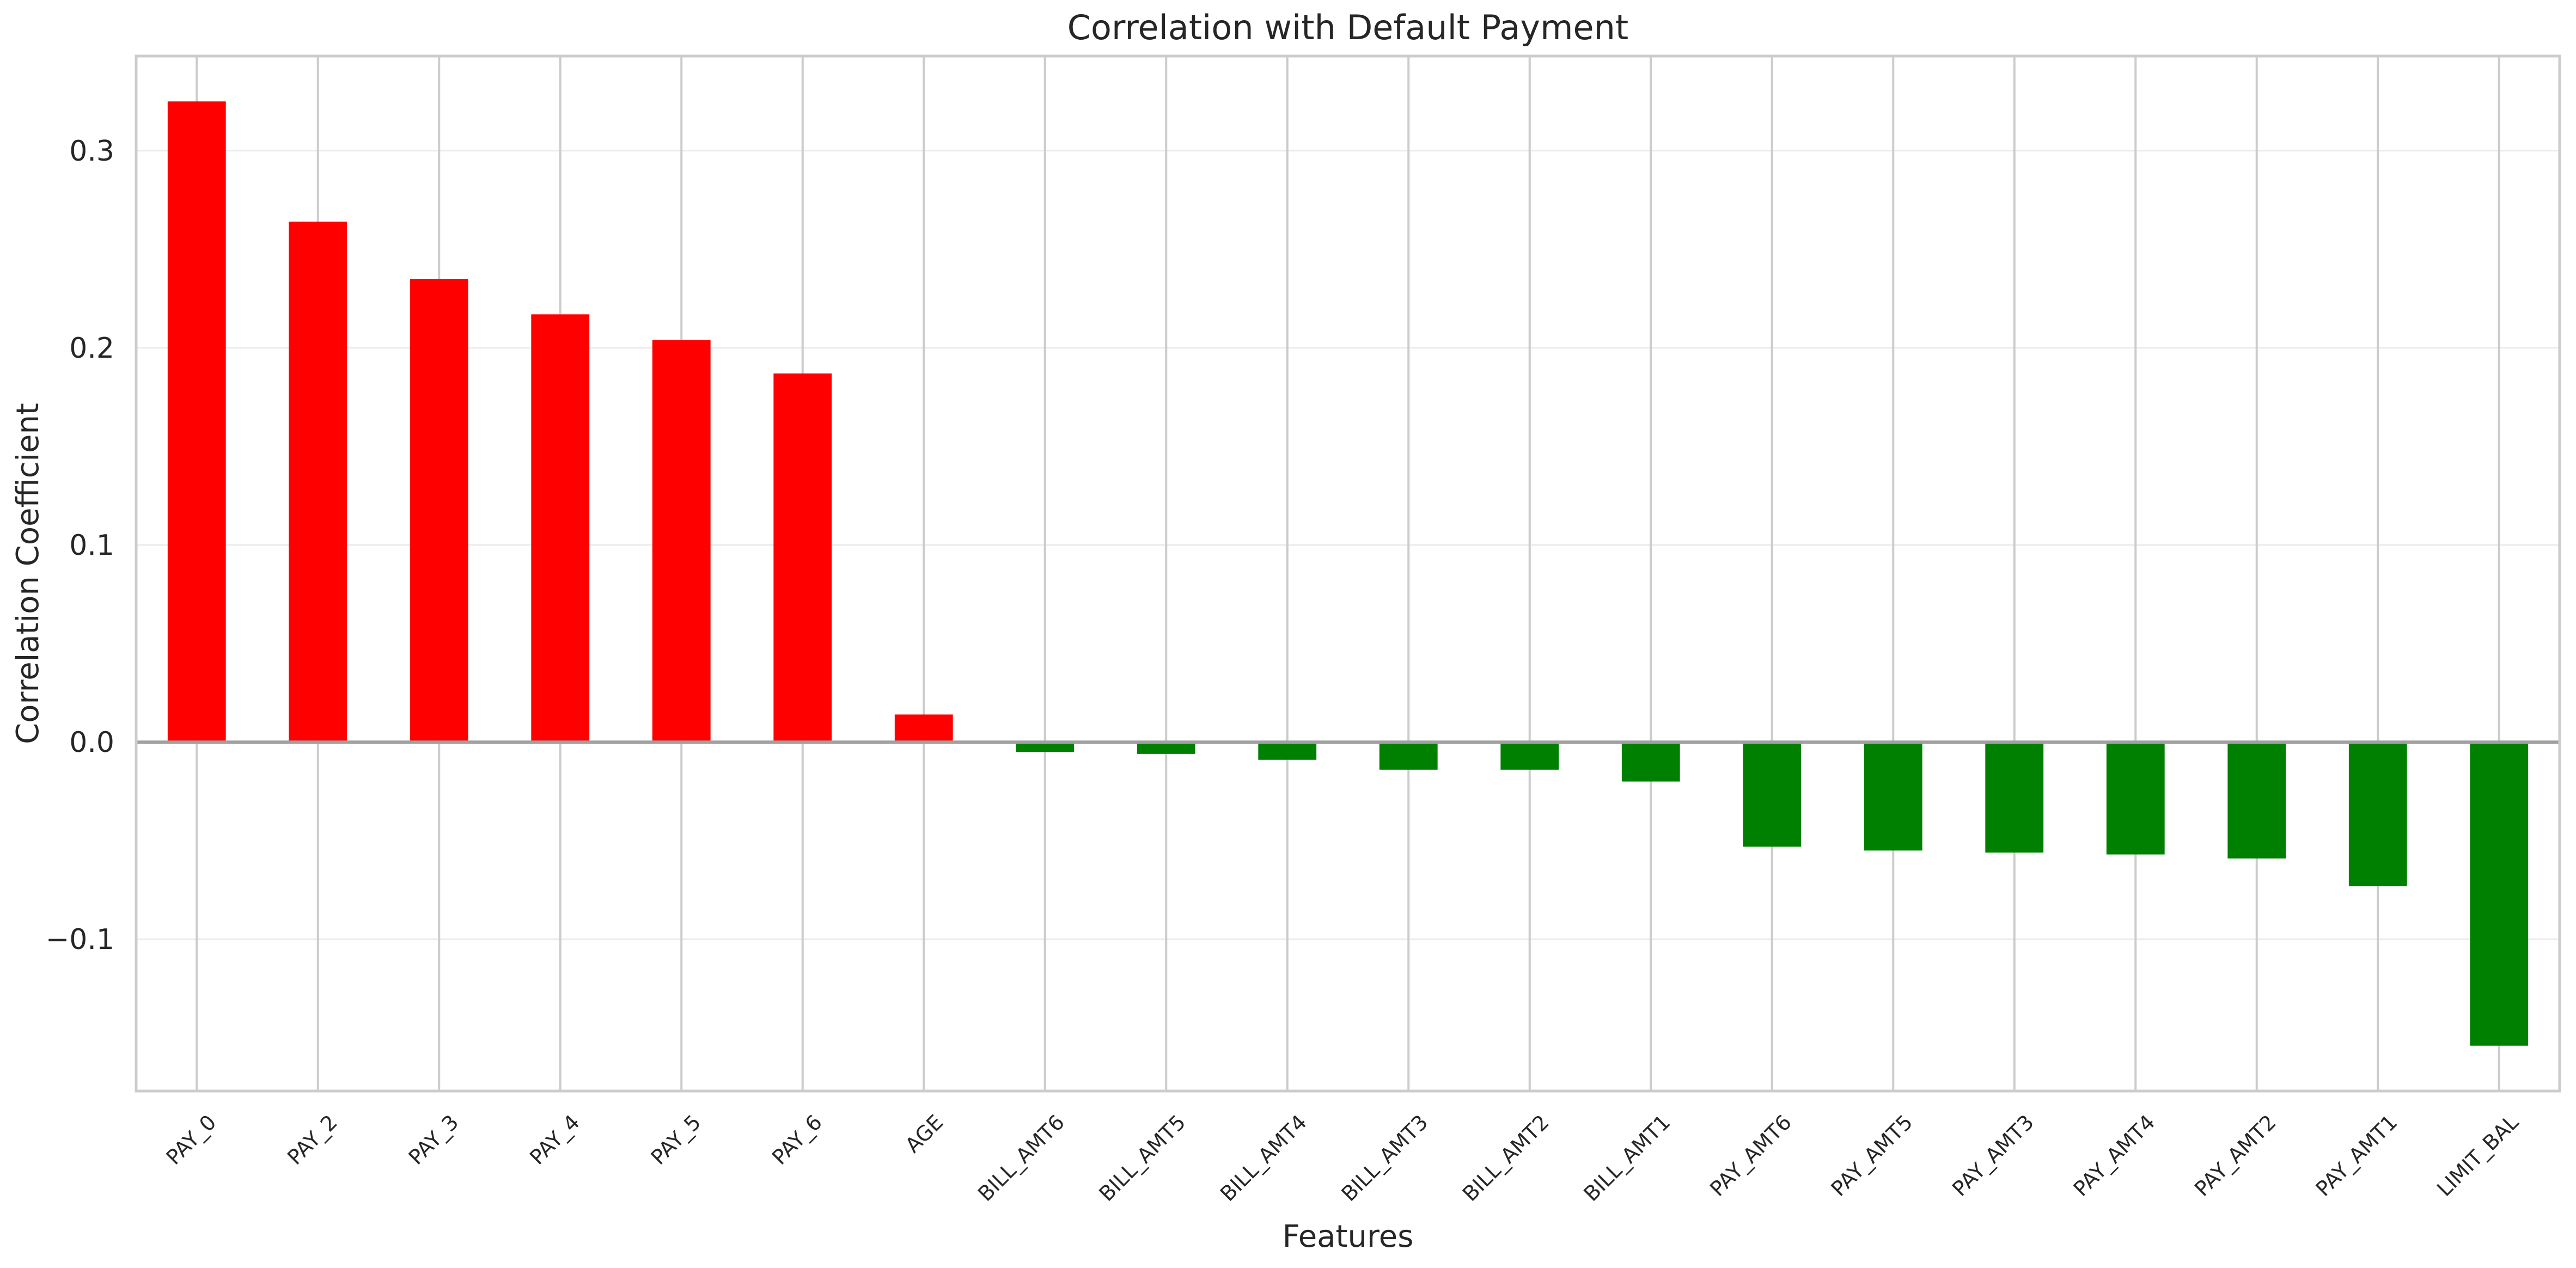  What do you see at coordinates (1529, 756) in the screenshot?
I see `bar-bill-amt2` at bounding box center [1529, 756].